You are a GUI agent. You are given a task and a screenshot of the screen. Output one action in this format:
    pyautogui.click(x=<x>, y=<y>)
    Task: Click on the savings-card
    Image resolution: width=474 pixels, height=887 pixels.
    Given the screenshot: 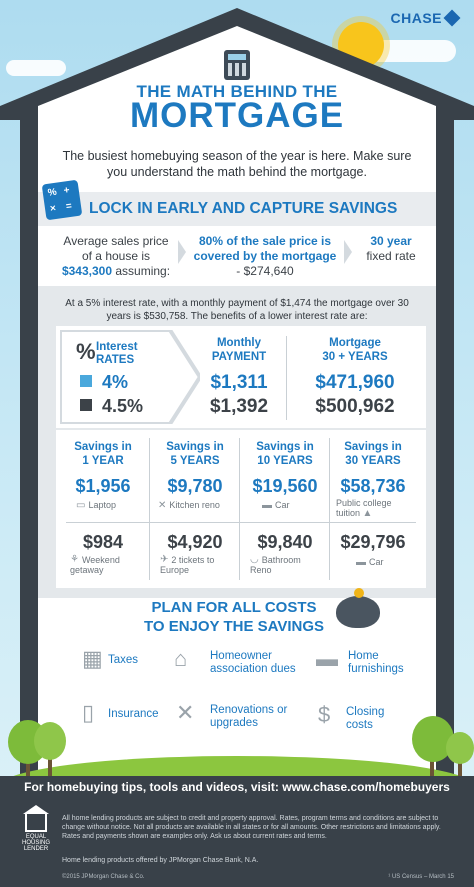 What is the action you would take?
    pyautogui.click(x=241, y=509)
    